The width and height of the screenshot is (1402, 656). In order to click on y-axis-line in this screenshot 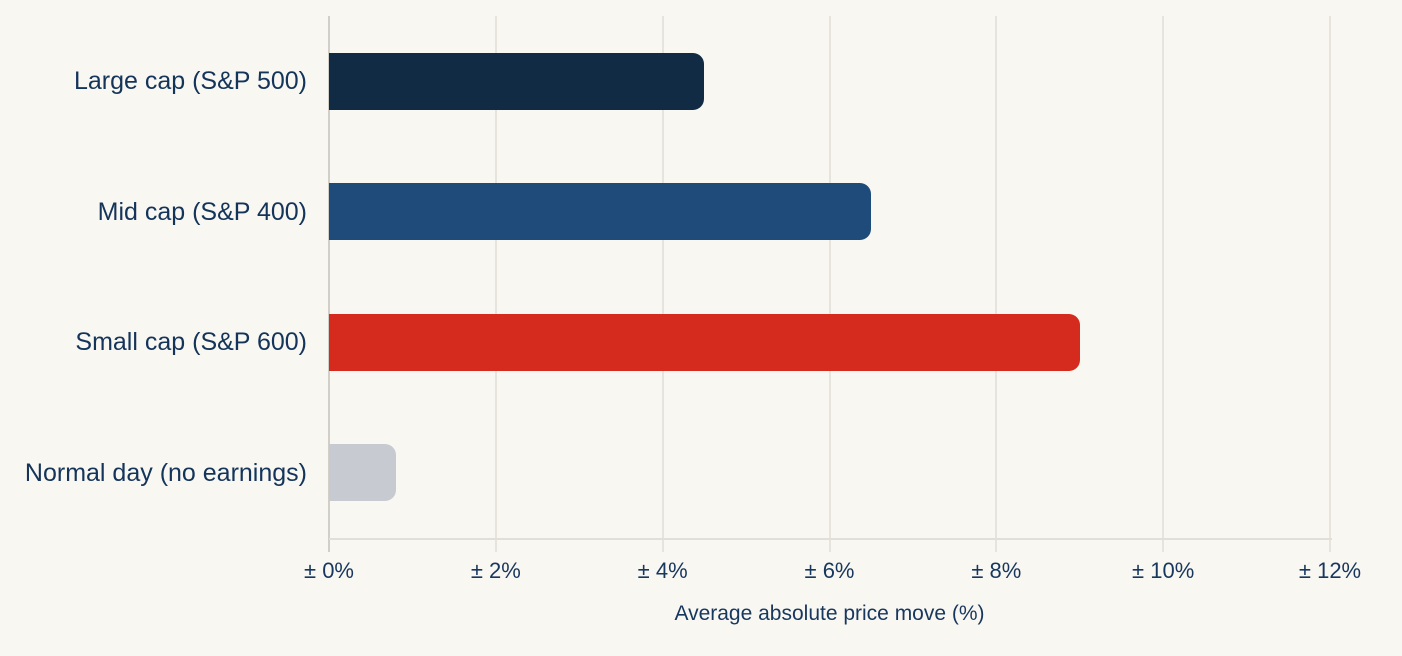, I will do `click(329, 284)`.